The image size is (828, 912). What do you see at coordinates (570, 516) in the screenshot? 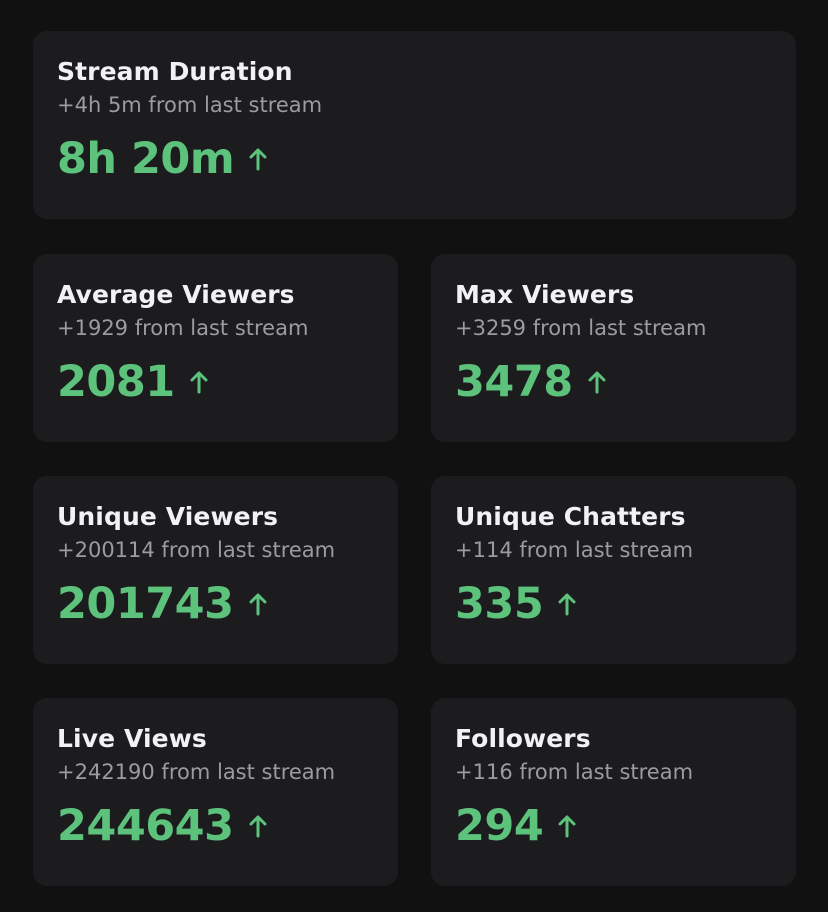
I see `card-title: Unique Chatters` at bounding box center [570, 516].